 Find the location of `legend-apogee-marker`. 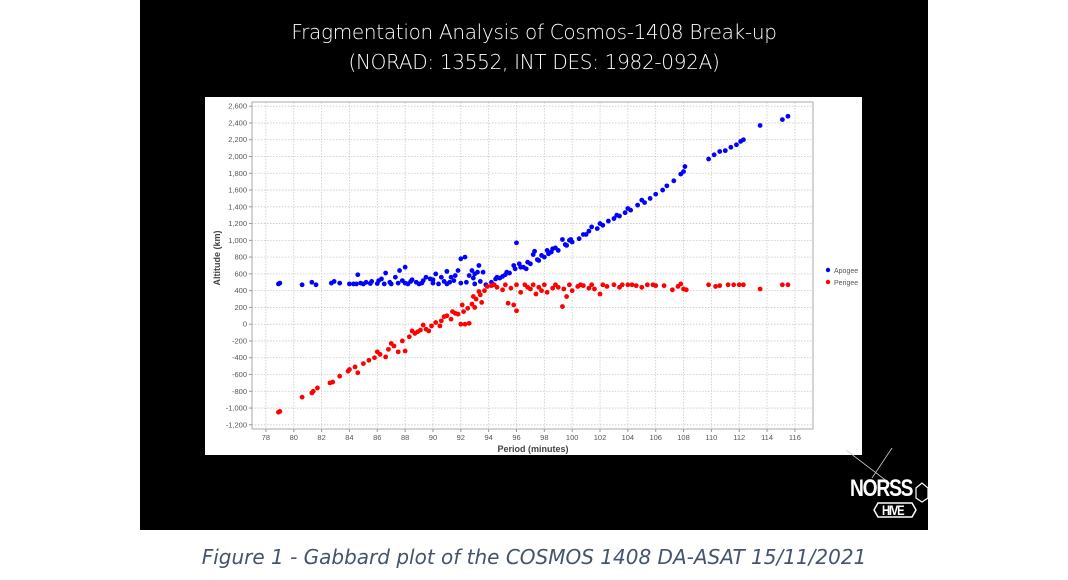

legend-apogee-marker is located at coordinates (828, 270).